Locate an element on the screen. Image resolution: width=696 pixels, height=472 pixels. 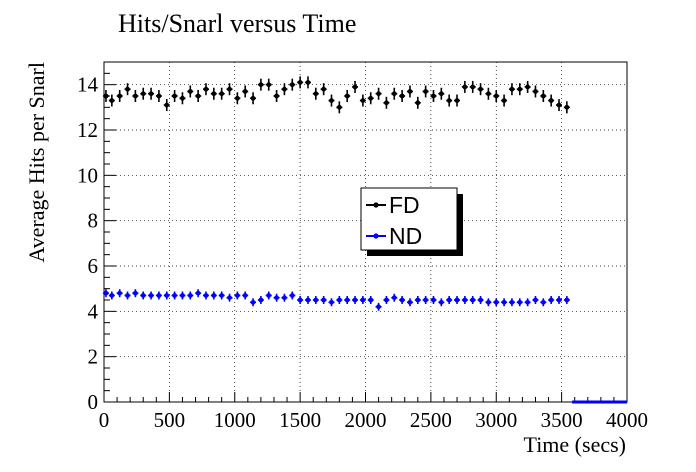
legend-nd-label: ND is located at coordinates (405, 236).